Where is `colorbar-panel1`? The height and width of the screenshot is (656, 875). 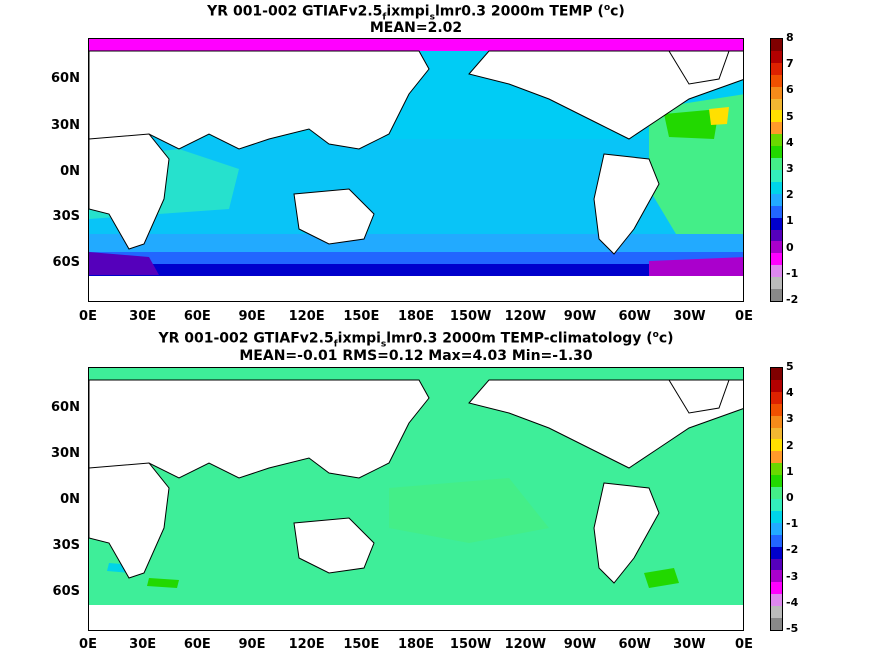
colorbar-panel1 is located at coordinates (776, 170).